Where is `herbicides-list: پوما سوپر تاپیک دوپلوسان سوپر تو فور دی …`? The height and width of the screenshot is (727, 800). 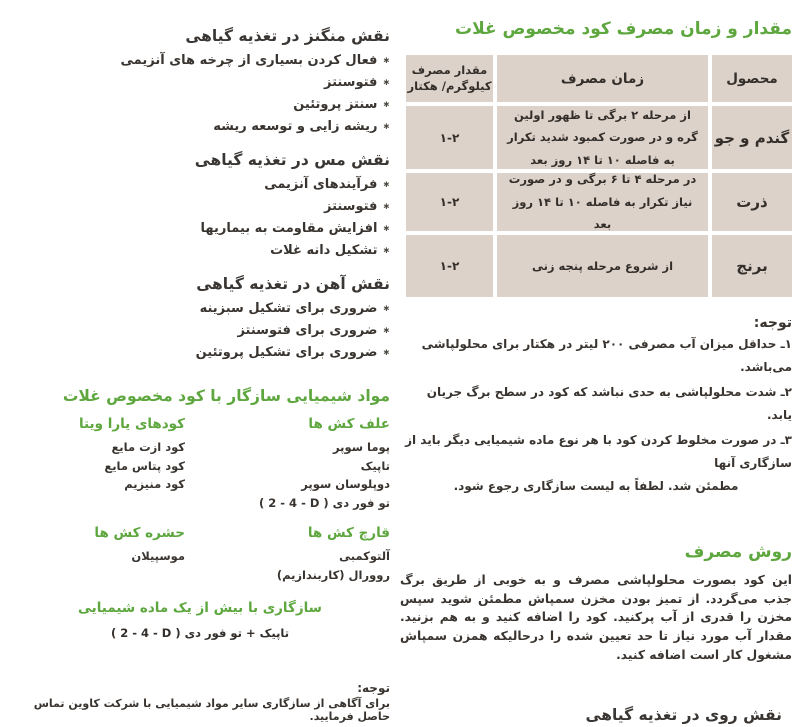 herbicides-list: پوما سوپر تاپیک دوپلوسان سوپر تو فور دی … is located at coordinates (292, 475).